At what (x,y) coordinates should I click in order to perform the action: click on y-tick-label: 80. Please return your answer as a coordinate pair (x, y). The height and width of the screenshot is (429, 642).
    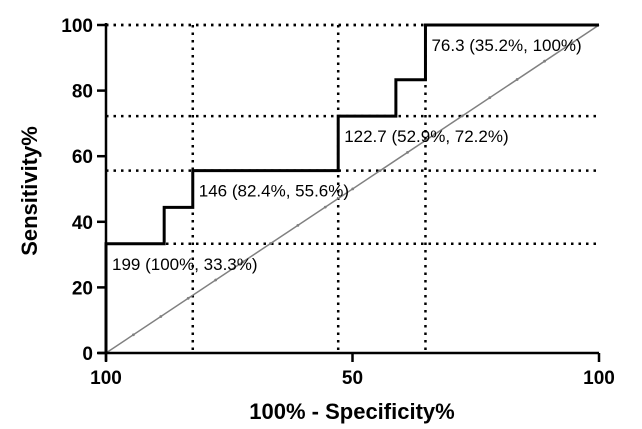
    Looking at the image, I should click on (82, 92).